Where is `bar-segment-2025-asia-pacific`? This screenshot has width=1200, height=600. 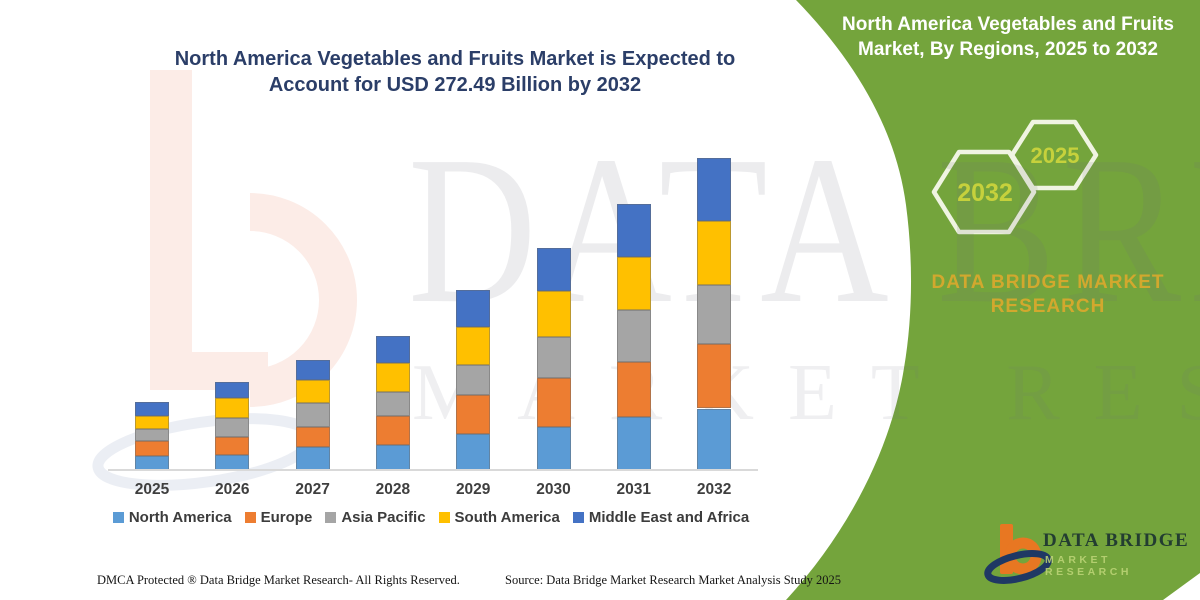 bar-segment-2025-asia-pacific is located at coordinates (152, 434).